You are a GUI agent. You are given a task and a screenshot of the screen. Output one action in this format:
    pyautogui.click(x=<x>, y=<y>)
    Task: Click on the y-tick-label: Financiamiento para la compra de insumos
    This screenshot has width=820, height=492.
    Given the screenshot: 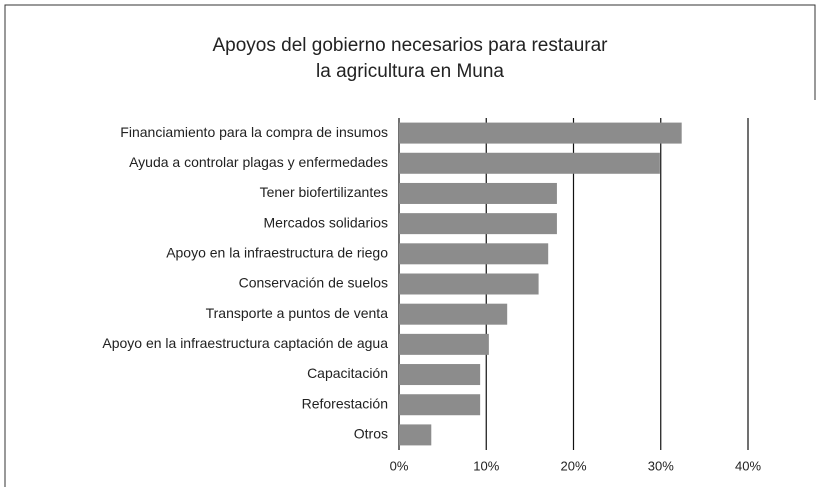 What is the action you would take?
    pyautogui.click(x=254, y=132)
    